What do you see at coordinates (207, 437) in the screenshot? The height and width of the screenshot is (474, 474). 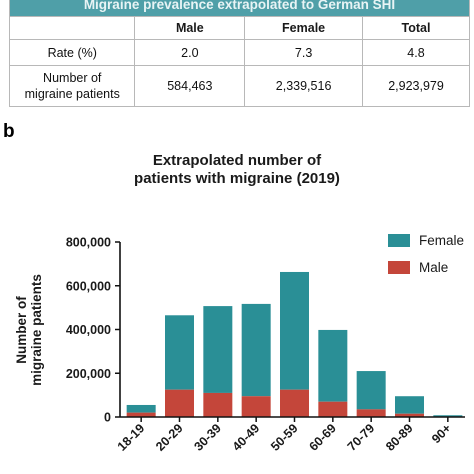 I see `x-tick-label: 30-39` at bounding box center [207, 437].